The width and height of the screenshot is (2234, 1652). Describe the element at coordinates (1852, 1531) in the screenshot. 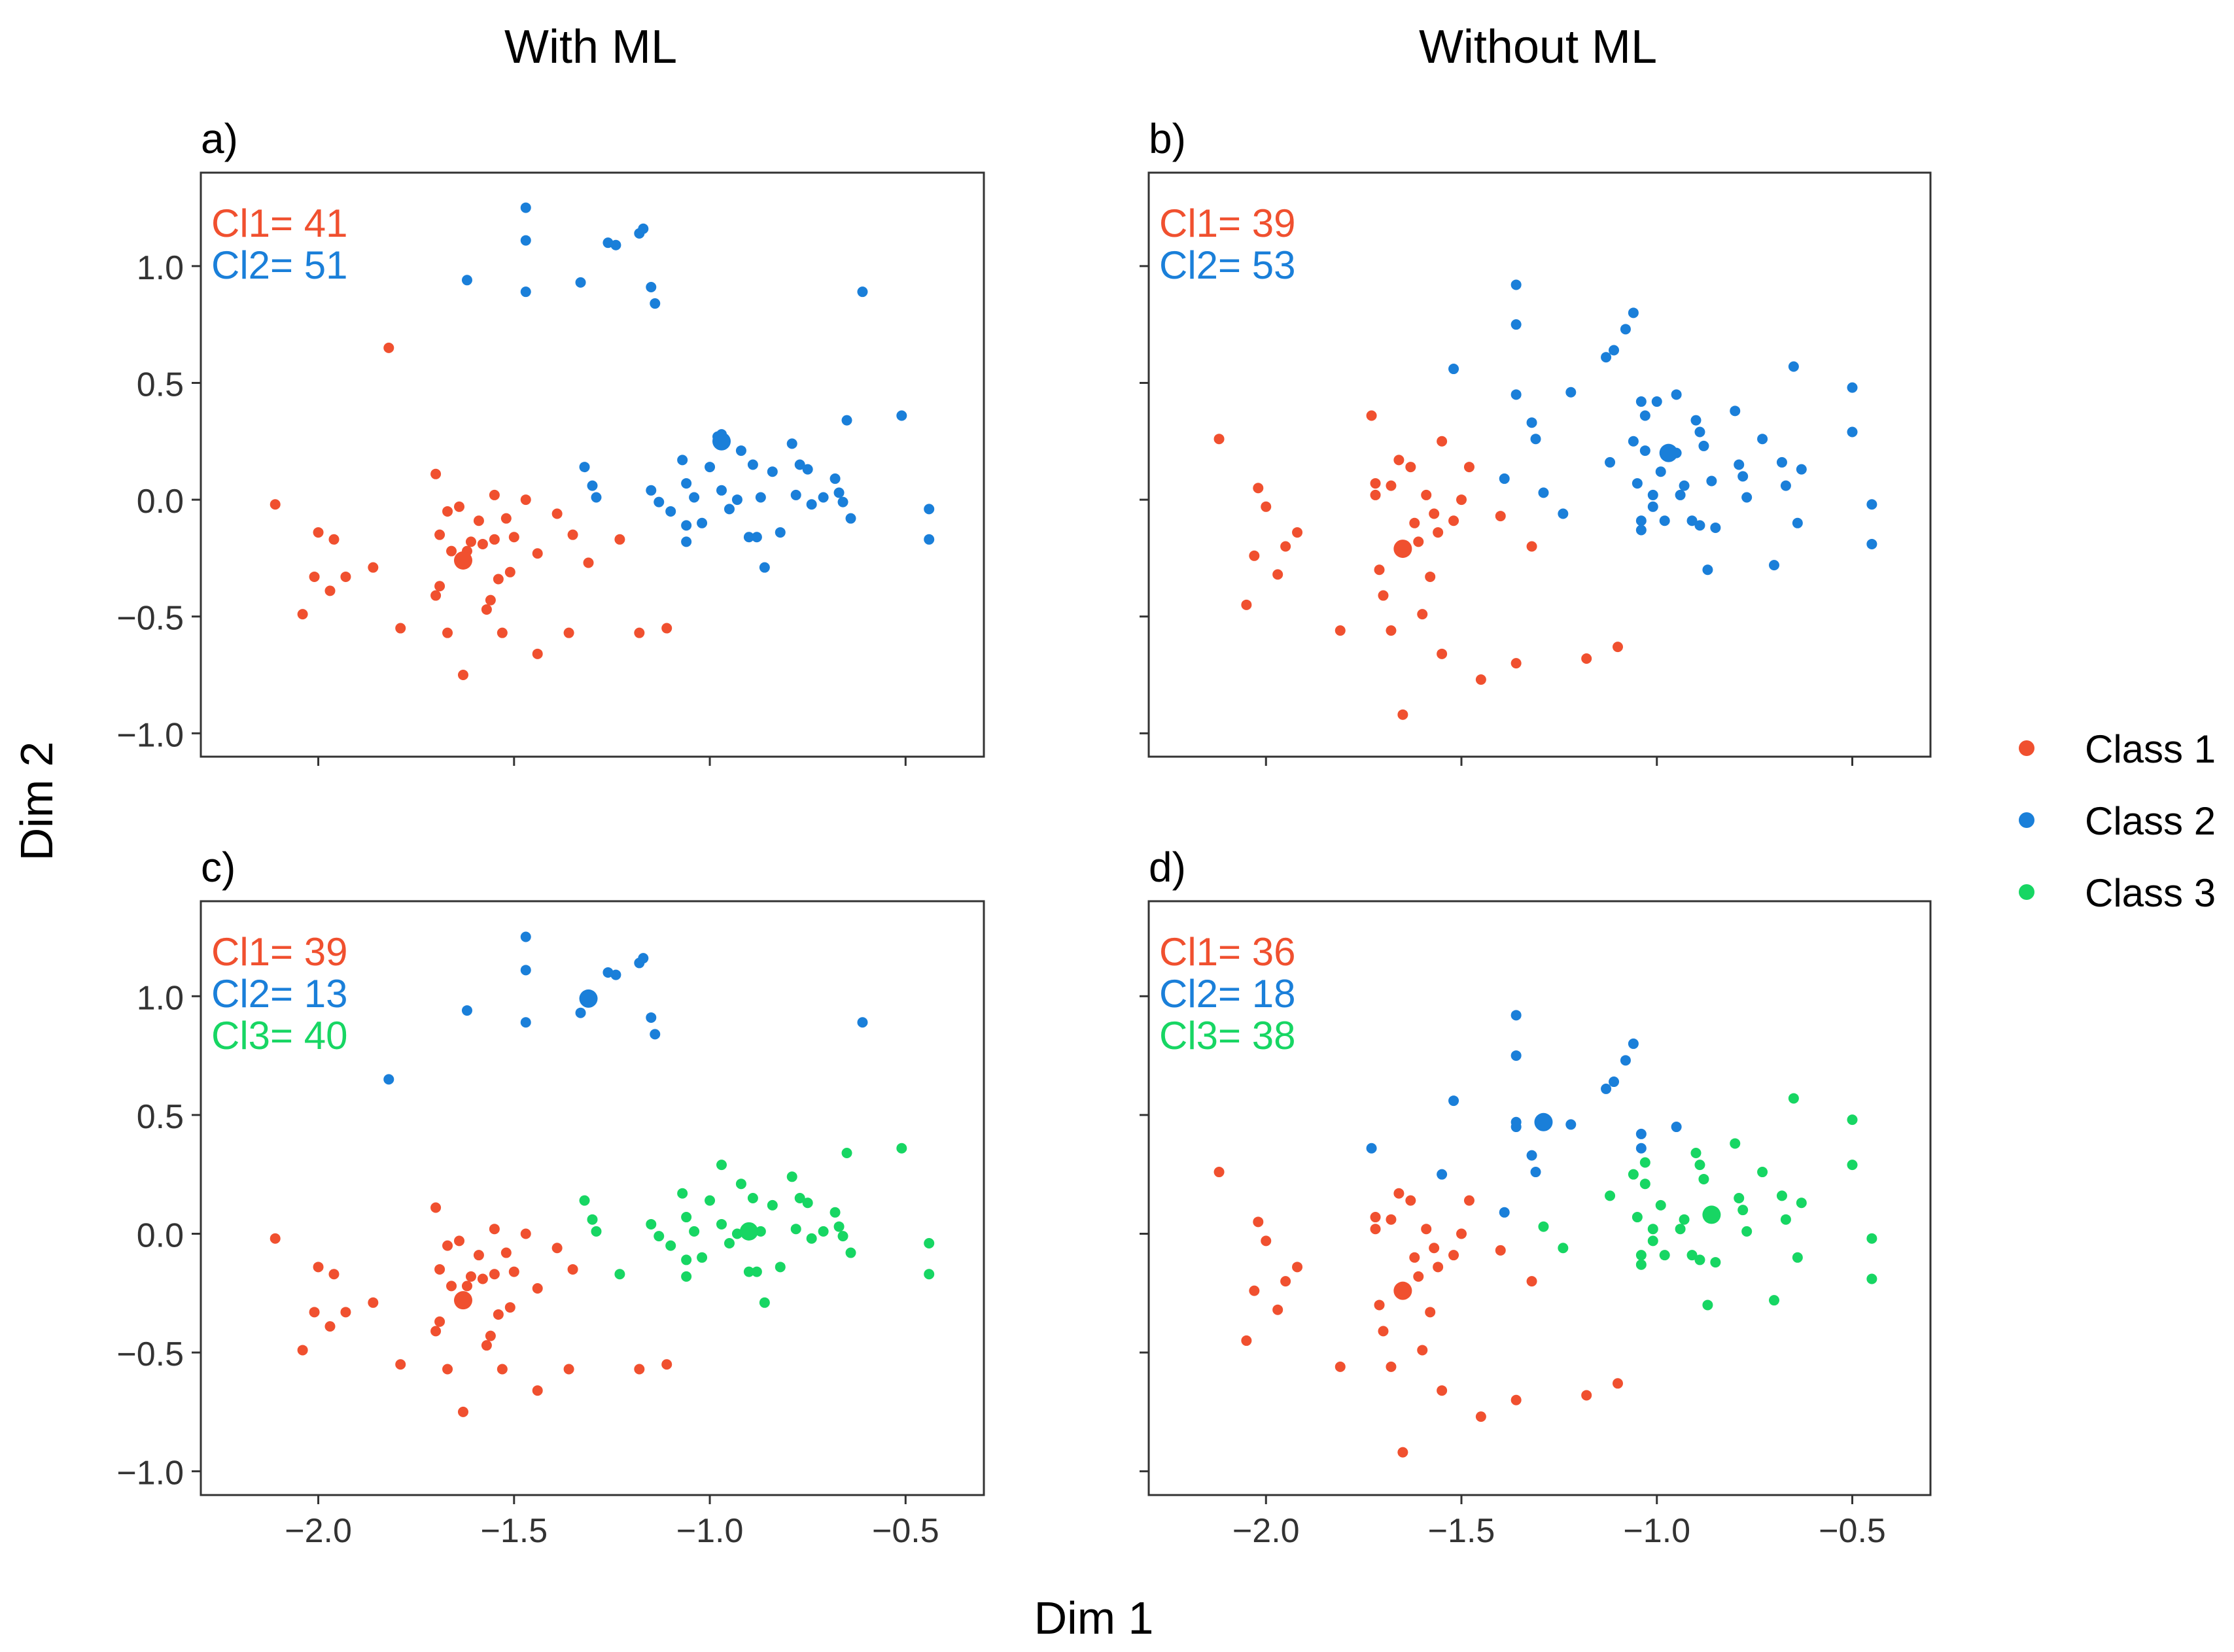

I see `x-tick-label: −0.5` at that location.